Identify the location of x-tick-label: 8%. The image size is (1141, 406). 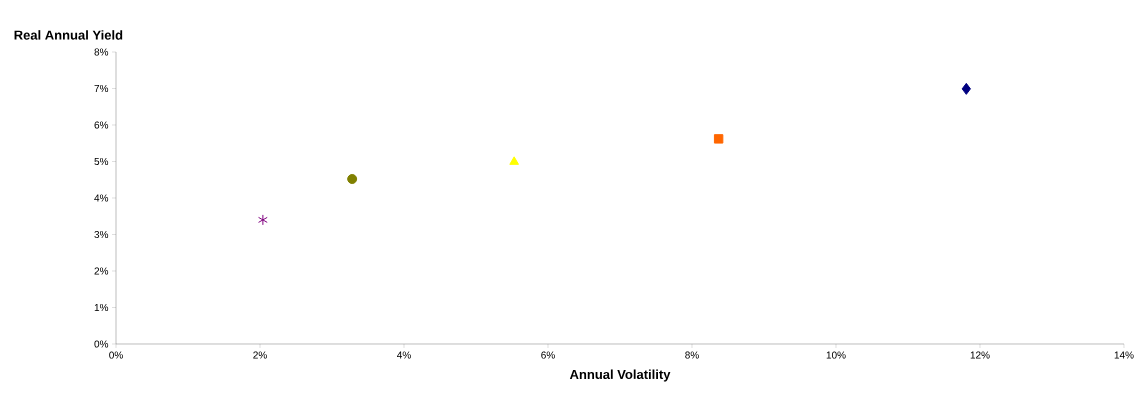
(692, 355).